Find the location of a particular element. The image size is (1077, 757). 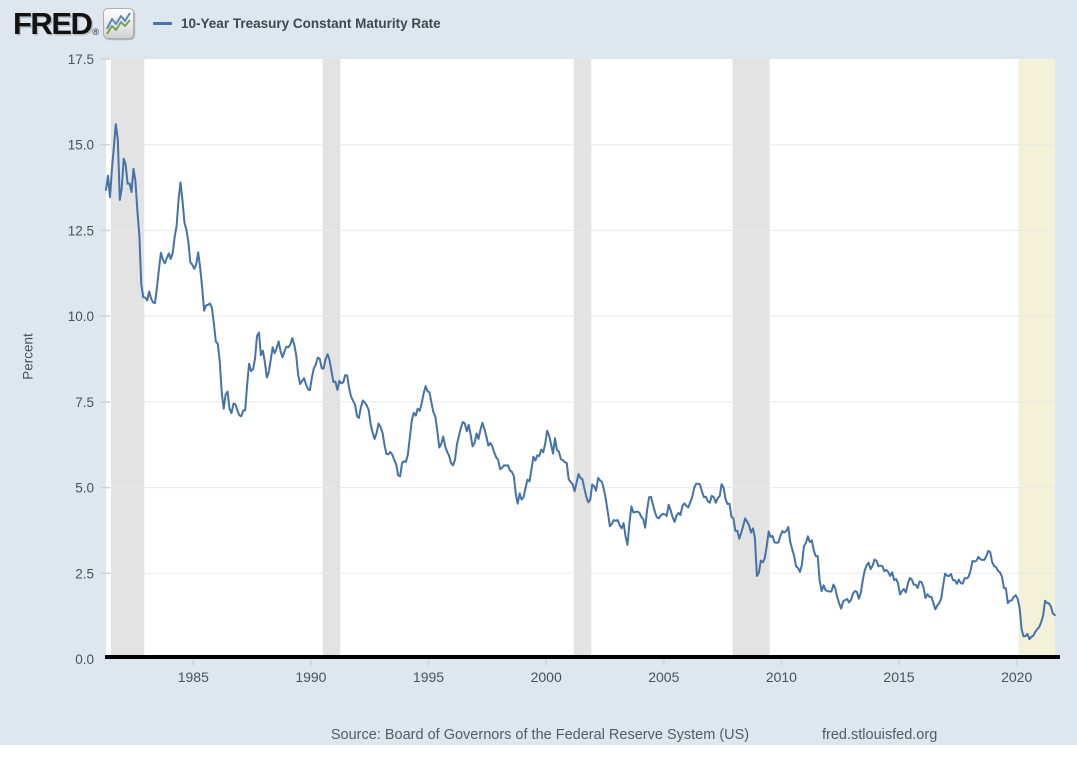

fred-logo-text: FRED is located at coordinates (53, 23).